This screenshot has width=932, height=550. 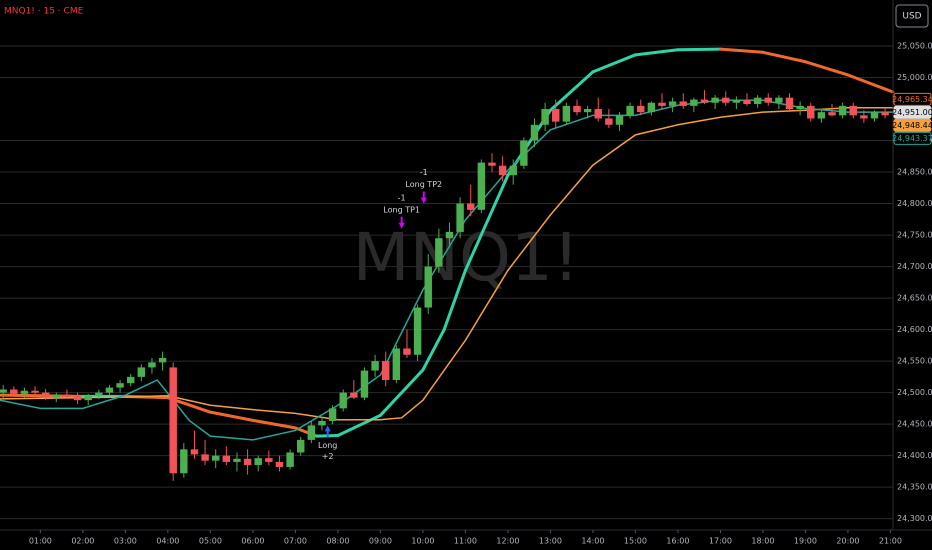 I want to click on x-tick-label: 17:00, so click(x=720, y=541).